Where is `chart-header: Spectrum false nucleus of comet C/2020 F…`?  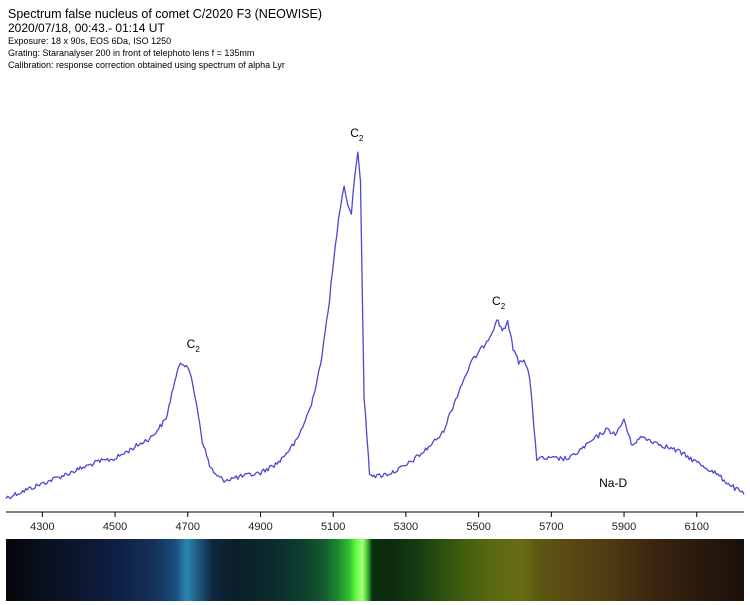 chart-header: Spectrum false nucleus of comet C/2020 F… is located at coordinates (165, 39).